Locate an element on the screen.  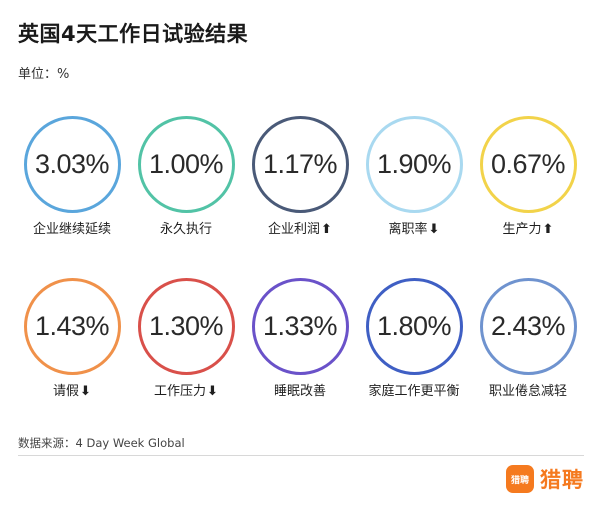
metric-label-text: 家庭工作更平衡 is located at coordinates (414, 391).